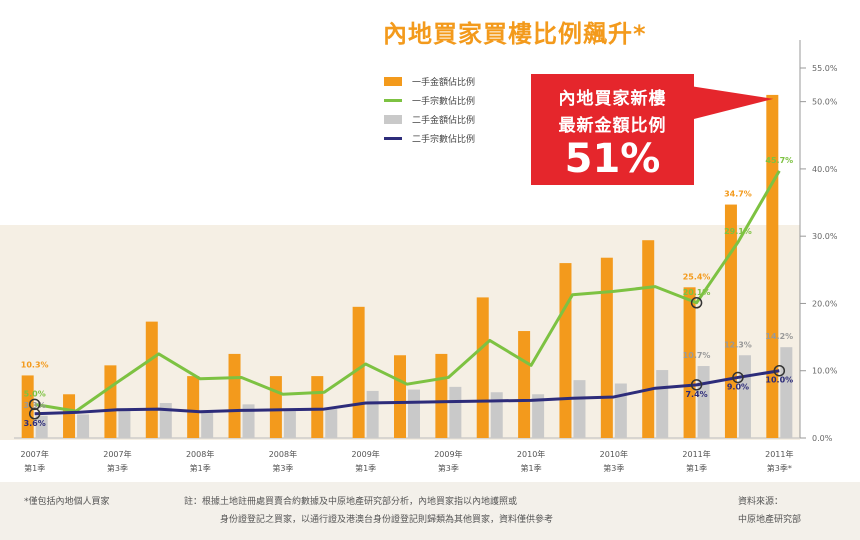 This screenshot has height=540, width=860. What do you see at coordinates (612, 126) in the screenshot?
I see `callout-line2: 最新金額比例` at bounding box center [612, 126].